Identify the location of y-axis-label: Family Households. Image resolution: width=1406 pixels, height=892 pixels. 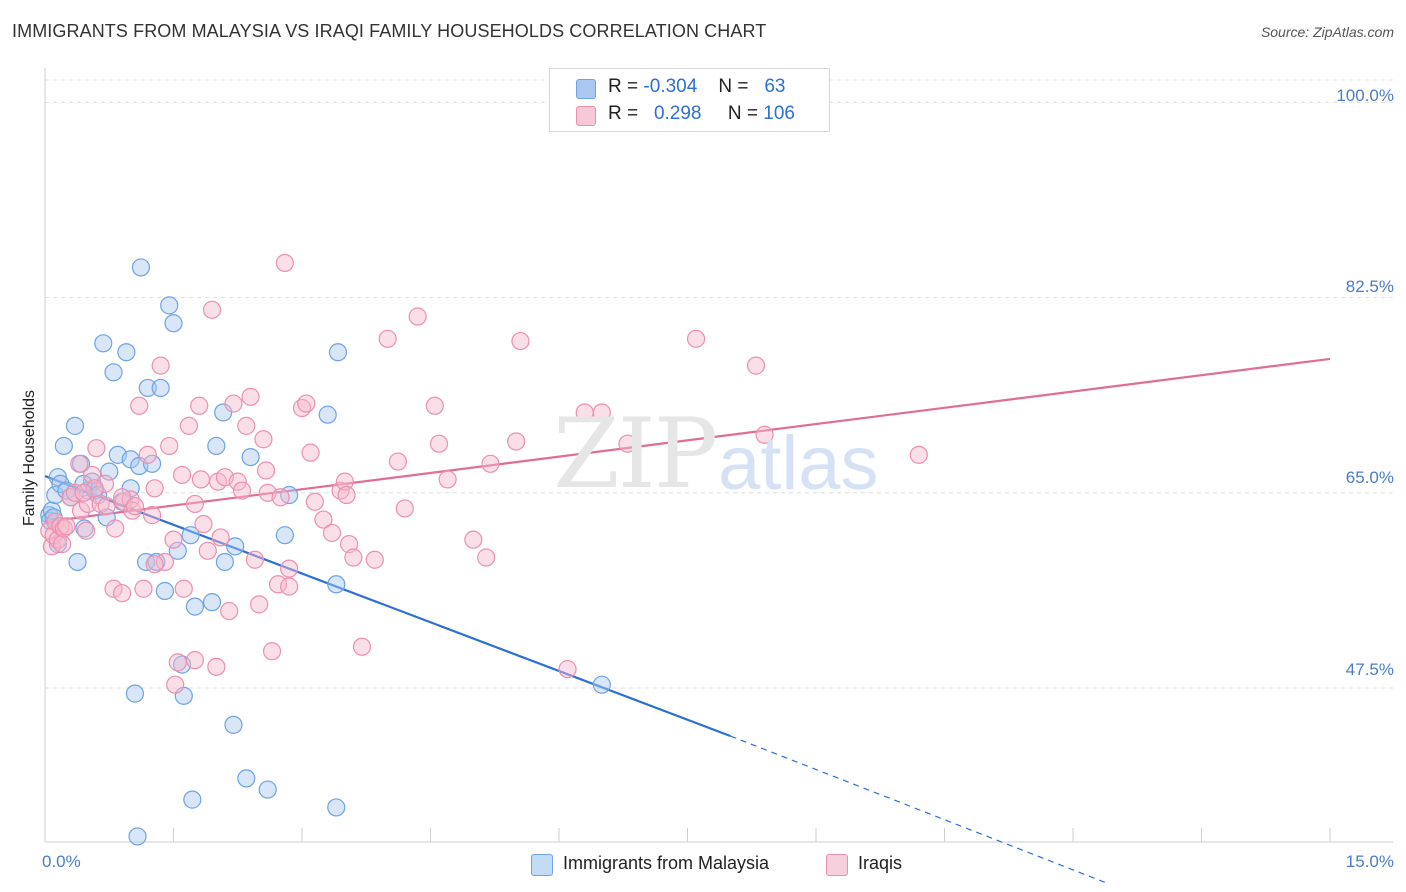
(29, 458).